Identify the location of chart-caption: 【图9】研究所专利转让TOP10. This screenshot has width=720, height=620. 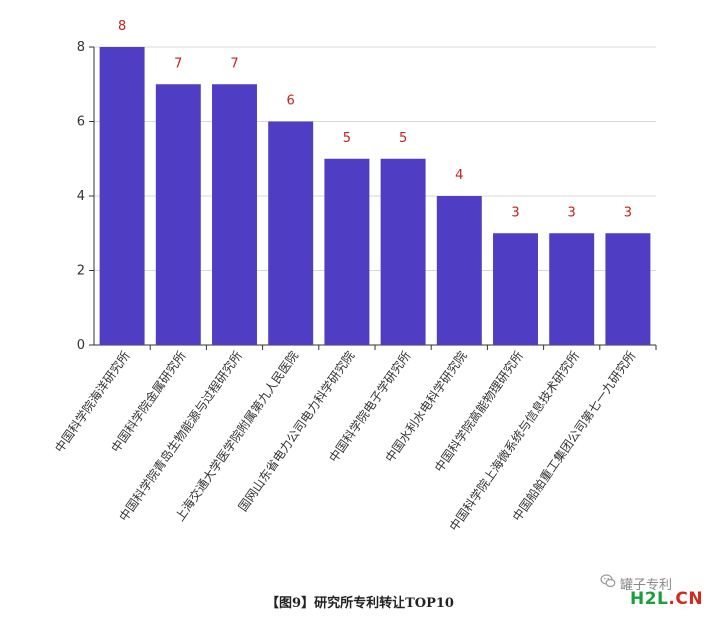
(360, 603).